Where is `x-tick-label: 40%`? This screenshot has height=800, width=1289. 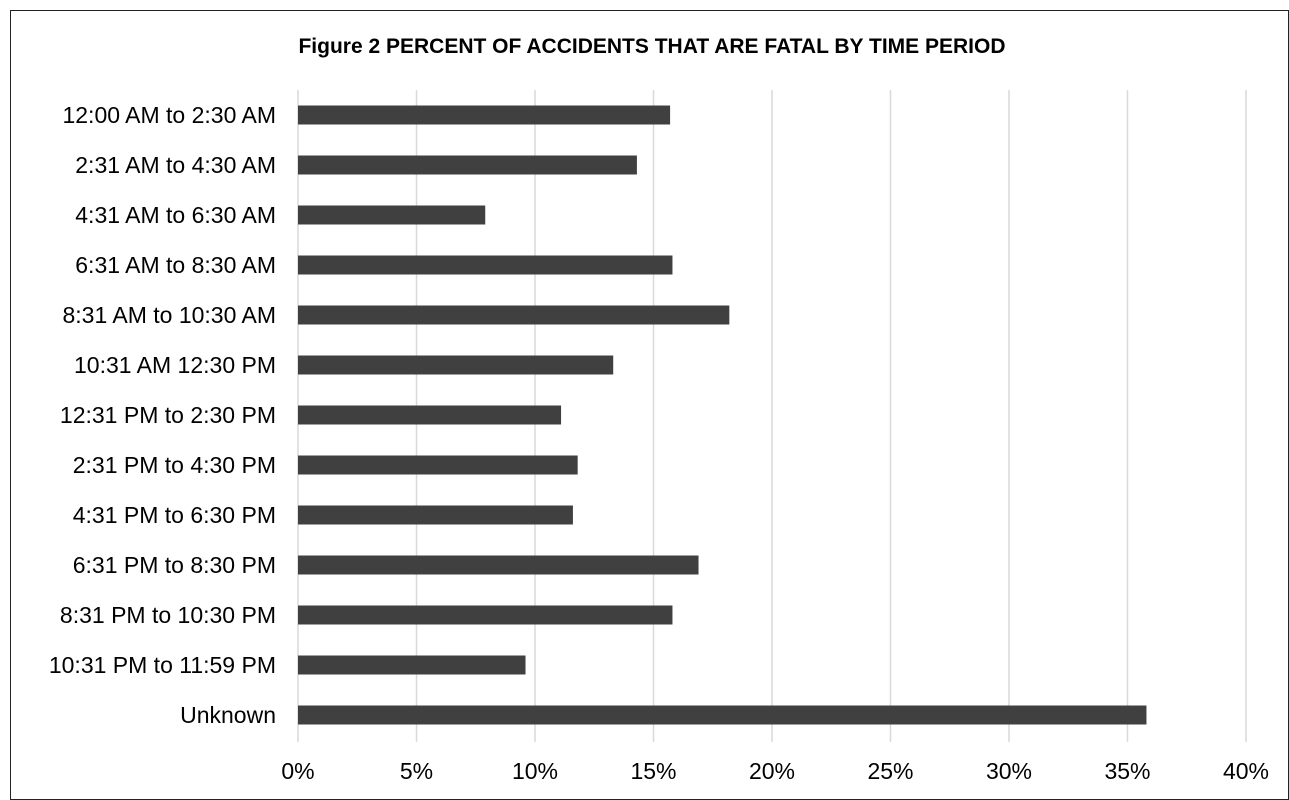
x-tick-label: 40% is located at coordinates (1246, 771).